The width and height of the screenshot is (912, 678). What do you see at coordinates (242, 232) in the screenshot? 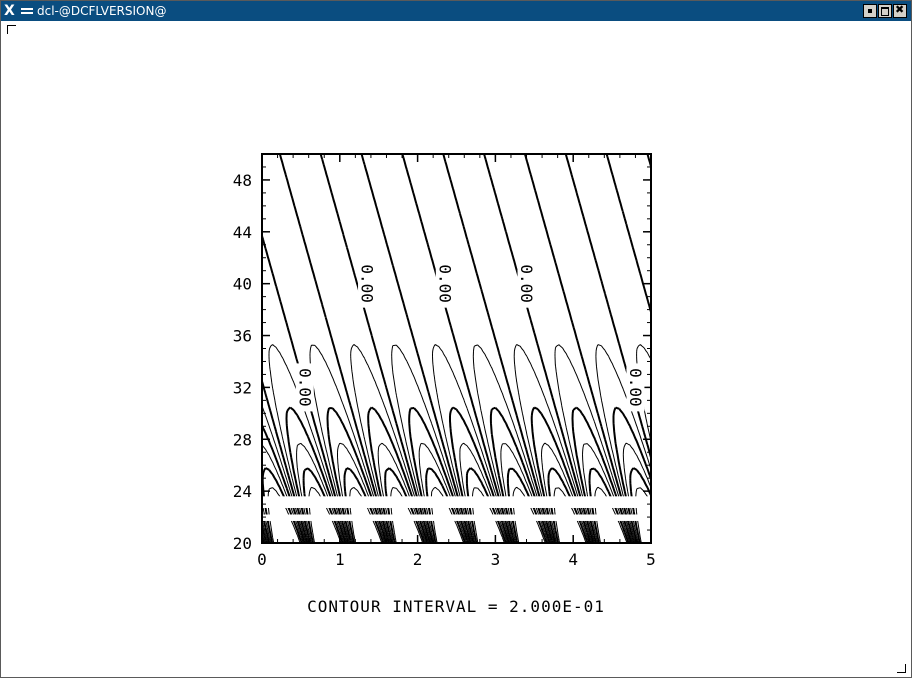
I see `y-tick-label: 44` at bounding box center [242, 232].